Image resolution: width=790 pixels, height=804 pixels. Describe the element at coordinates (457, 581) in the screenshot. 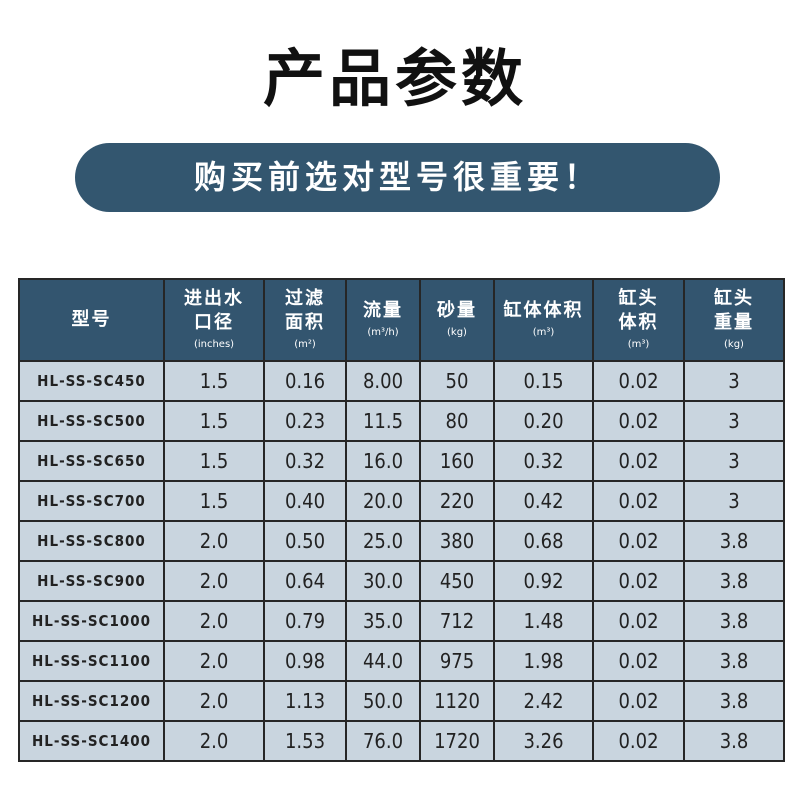

I see `table-cell: 450` at that location.